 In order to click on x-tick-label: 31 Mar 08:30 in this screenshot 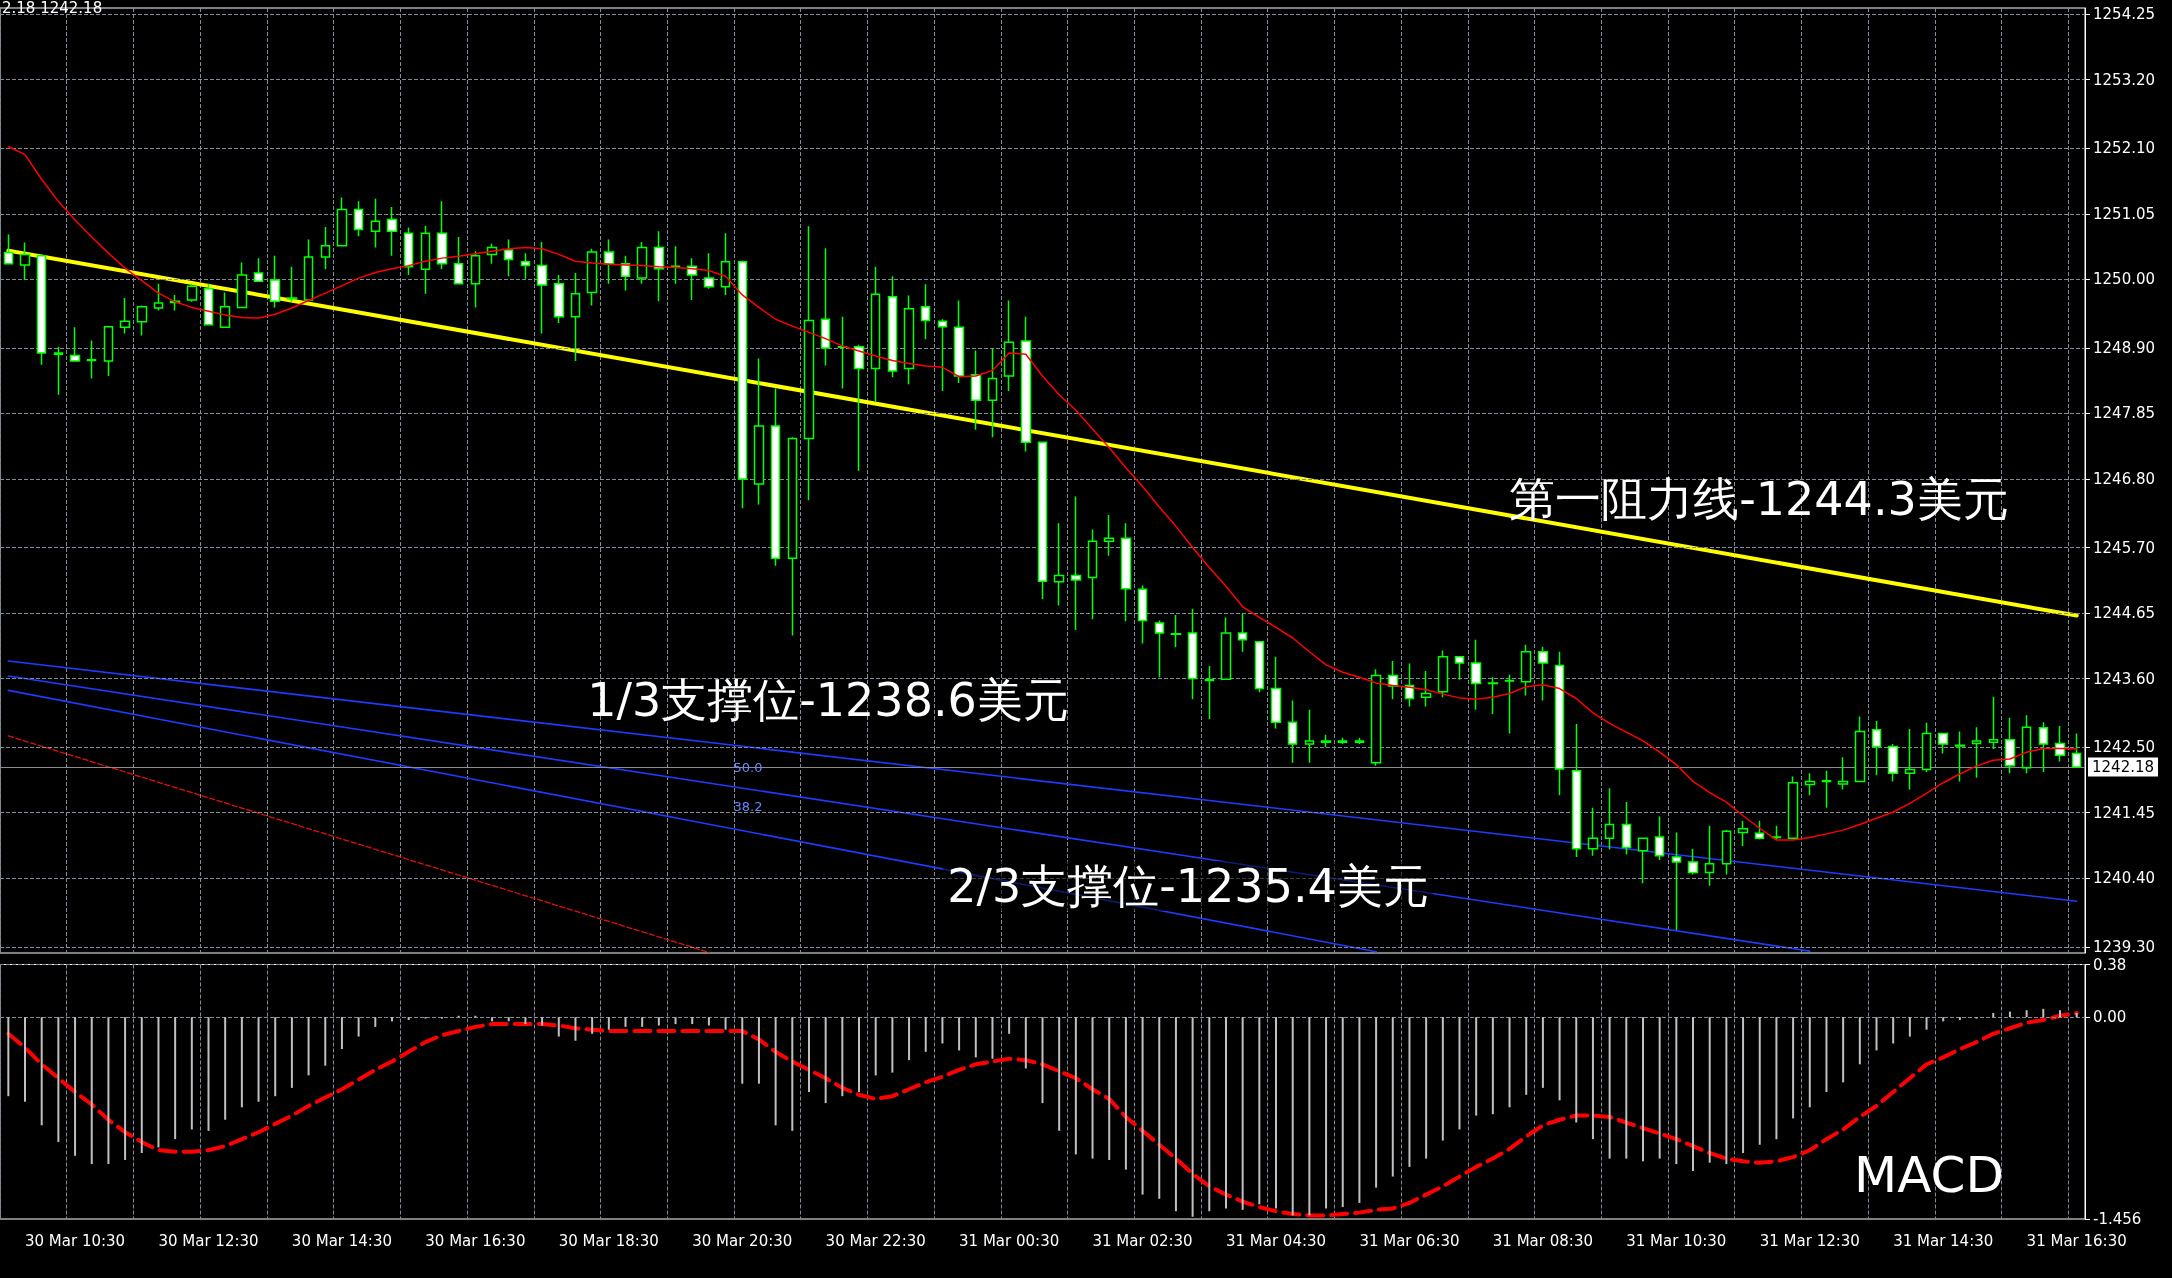, I will do `click(1542, 1240)`.